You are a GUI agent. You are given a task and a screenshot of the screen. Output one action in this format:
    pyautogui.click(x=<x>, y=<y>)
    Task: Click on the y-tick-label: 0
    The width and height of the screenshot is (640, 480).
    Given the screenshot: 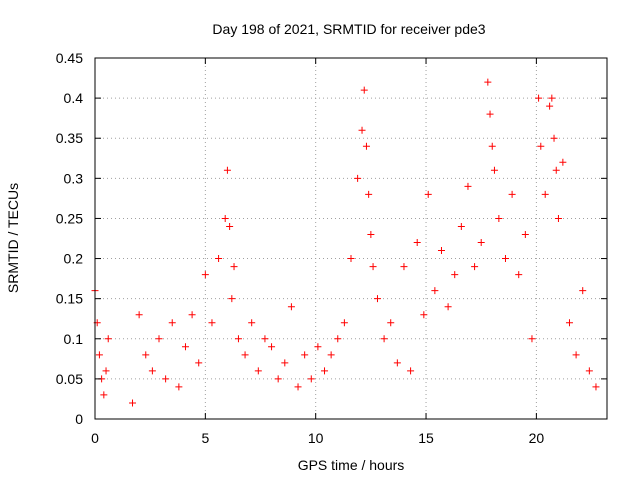 What is the action you would take?
    pyautogui.click(x=79, y=419)
    